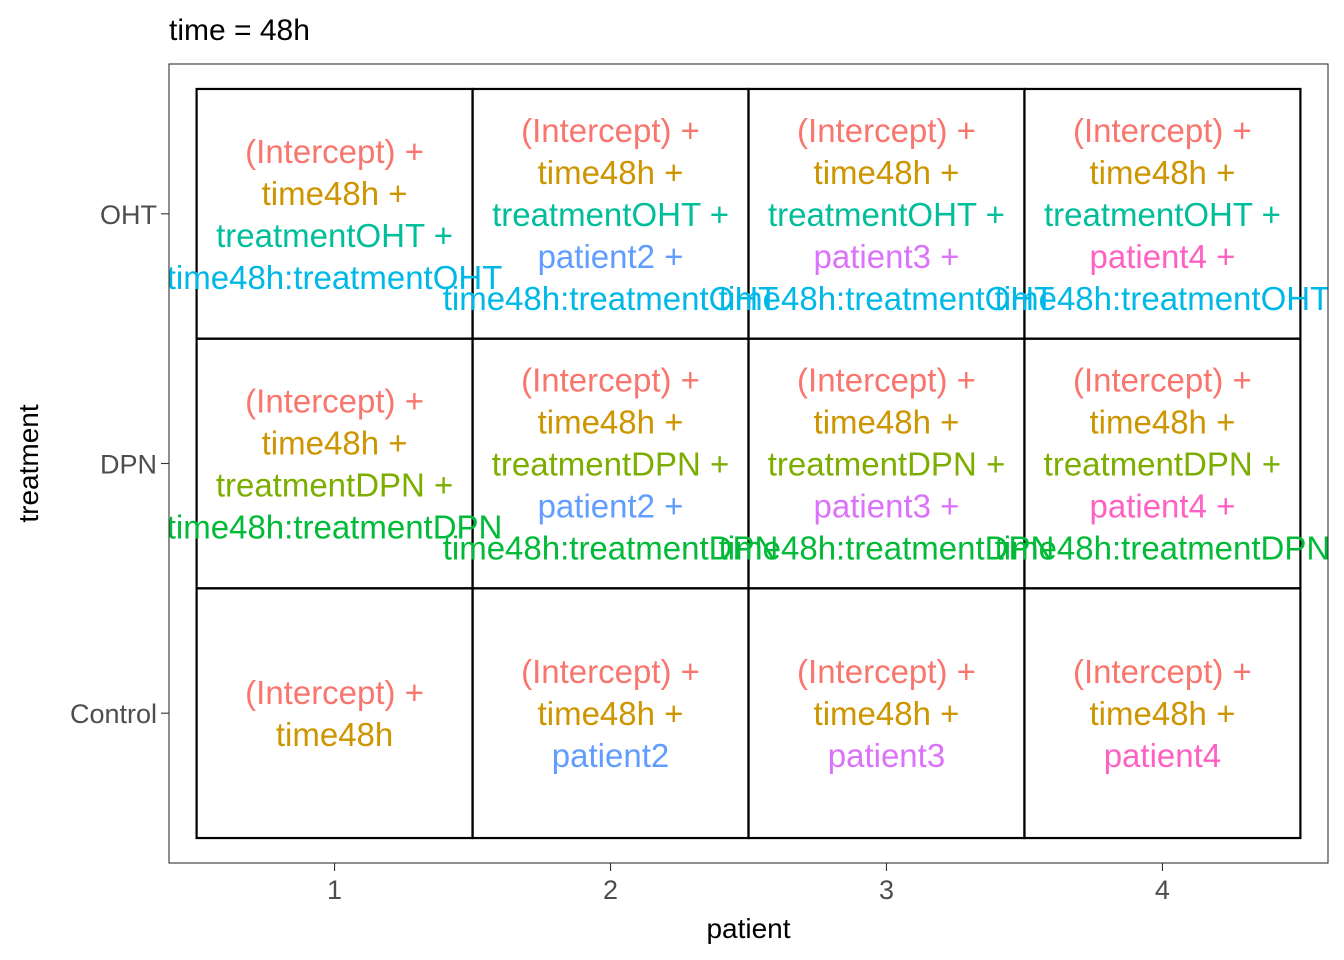 This screenshot has width=1344, height=960. Describe the element at coordinates (113, 714) in the screenshot. I see `y-tick-label: Control` at that location.